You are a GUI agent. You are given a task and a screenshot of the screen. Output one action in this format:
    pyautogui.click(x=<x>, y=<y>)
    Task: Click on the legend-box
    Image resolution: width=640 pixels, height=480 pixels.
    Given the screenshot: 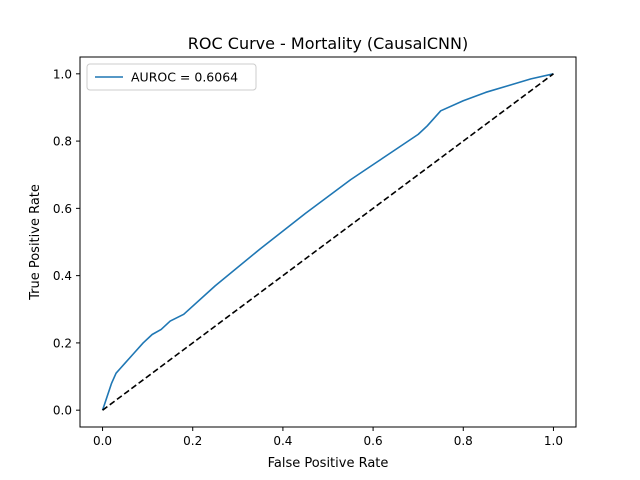 What is the action you would take?
    pyautogui.click(x=171, y=77)
    